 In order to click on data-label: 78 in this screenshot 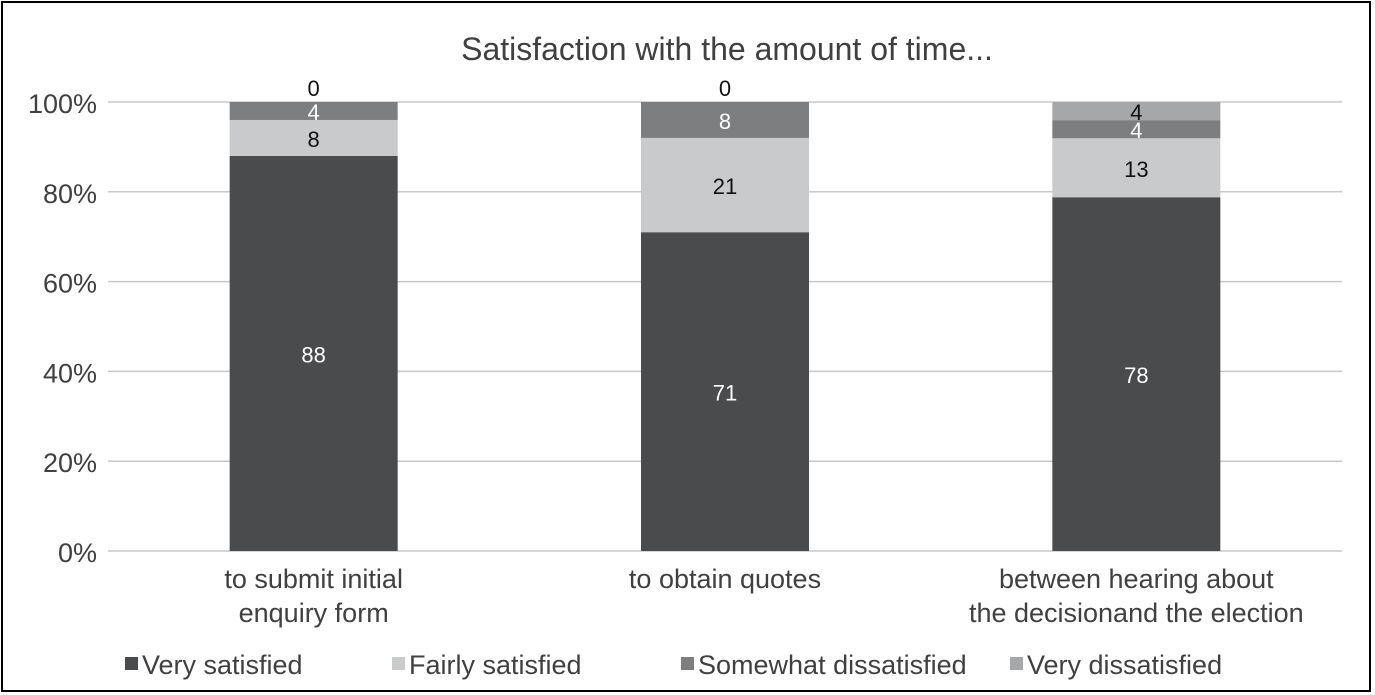, I will do `click(1136, 375)`.